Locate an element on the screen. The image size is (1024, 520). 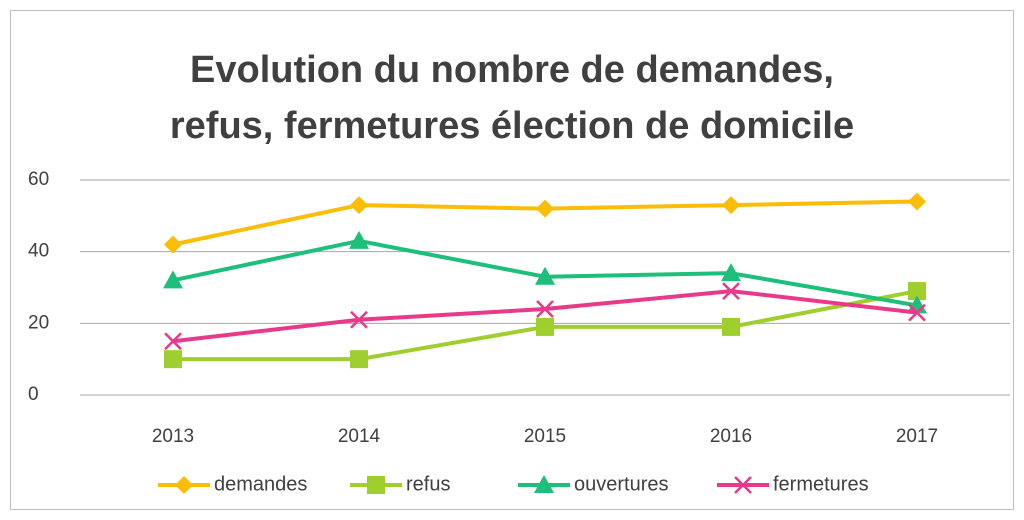
x-tick-label: 2015 is located at coordinates (545, 436).